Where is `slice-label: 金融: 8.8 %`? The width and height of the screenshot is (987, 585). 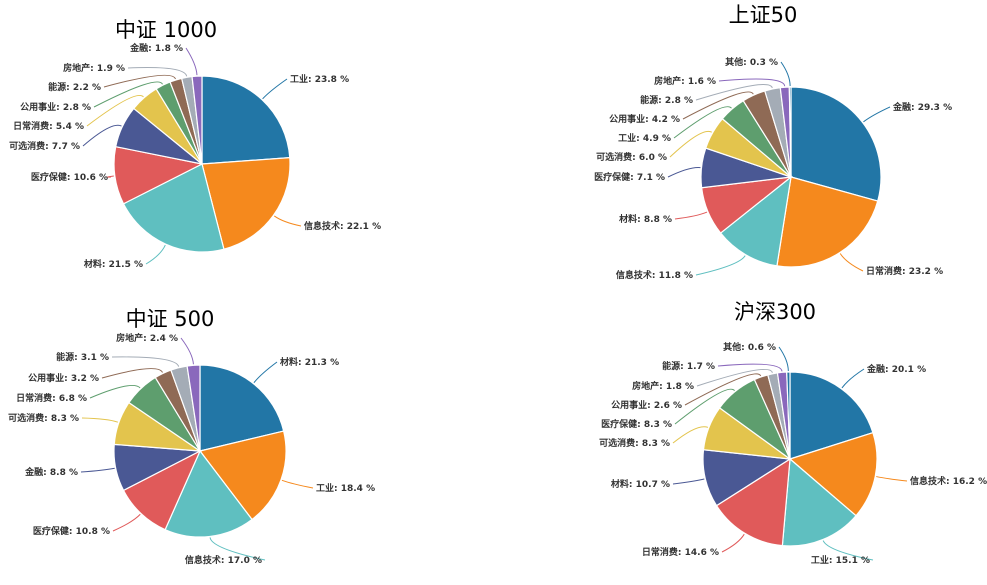
slice-label: 金融: 8.8 % is located at coordinates (51, 472).